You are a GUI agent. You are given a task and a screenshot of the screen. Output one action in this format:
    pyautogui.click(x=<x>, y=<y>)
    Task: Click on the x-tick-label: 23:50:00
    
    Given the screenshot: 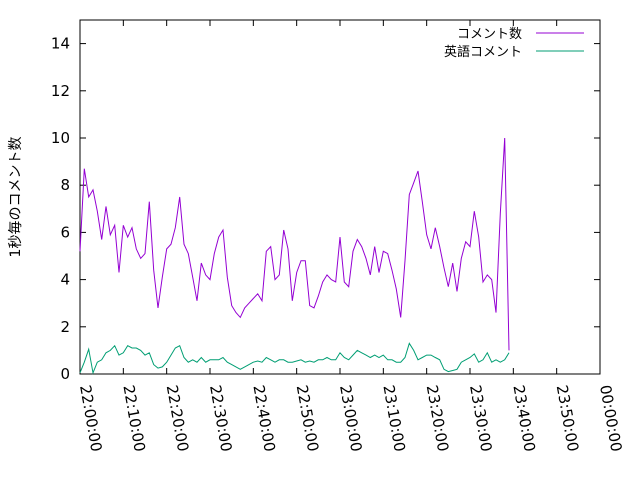 What is the action you would take?
    pyautogui.click(x=567, y=418)
    